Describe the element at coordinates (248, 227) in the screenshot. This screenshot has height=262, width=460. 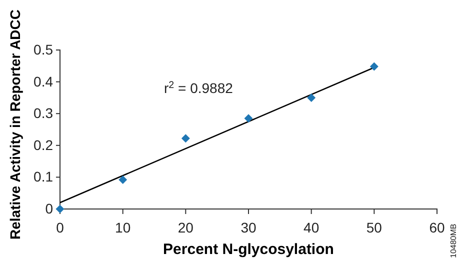
I see `x-tick-label: 30` at that location.